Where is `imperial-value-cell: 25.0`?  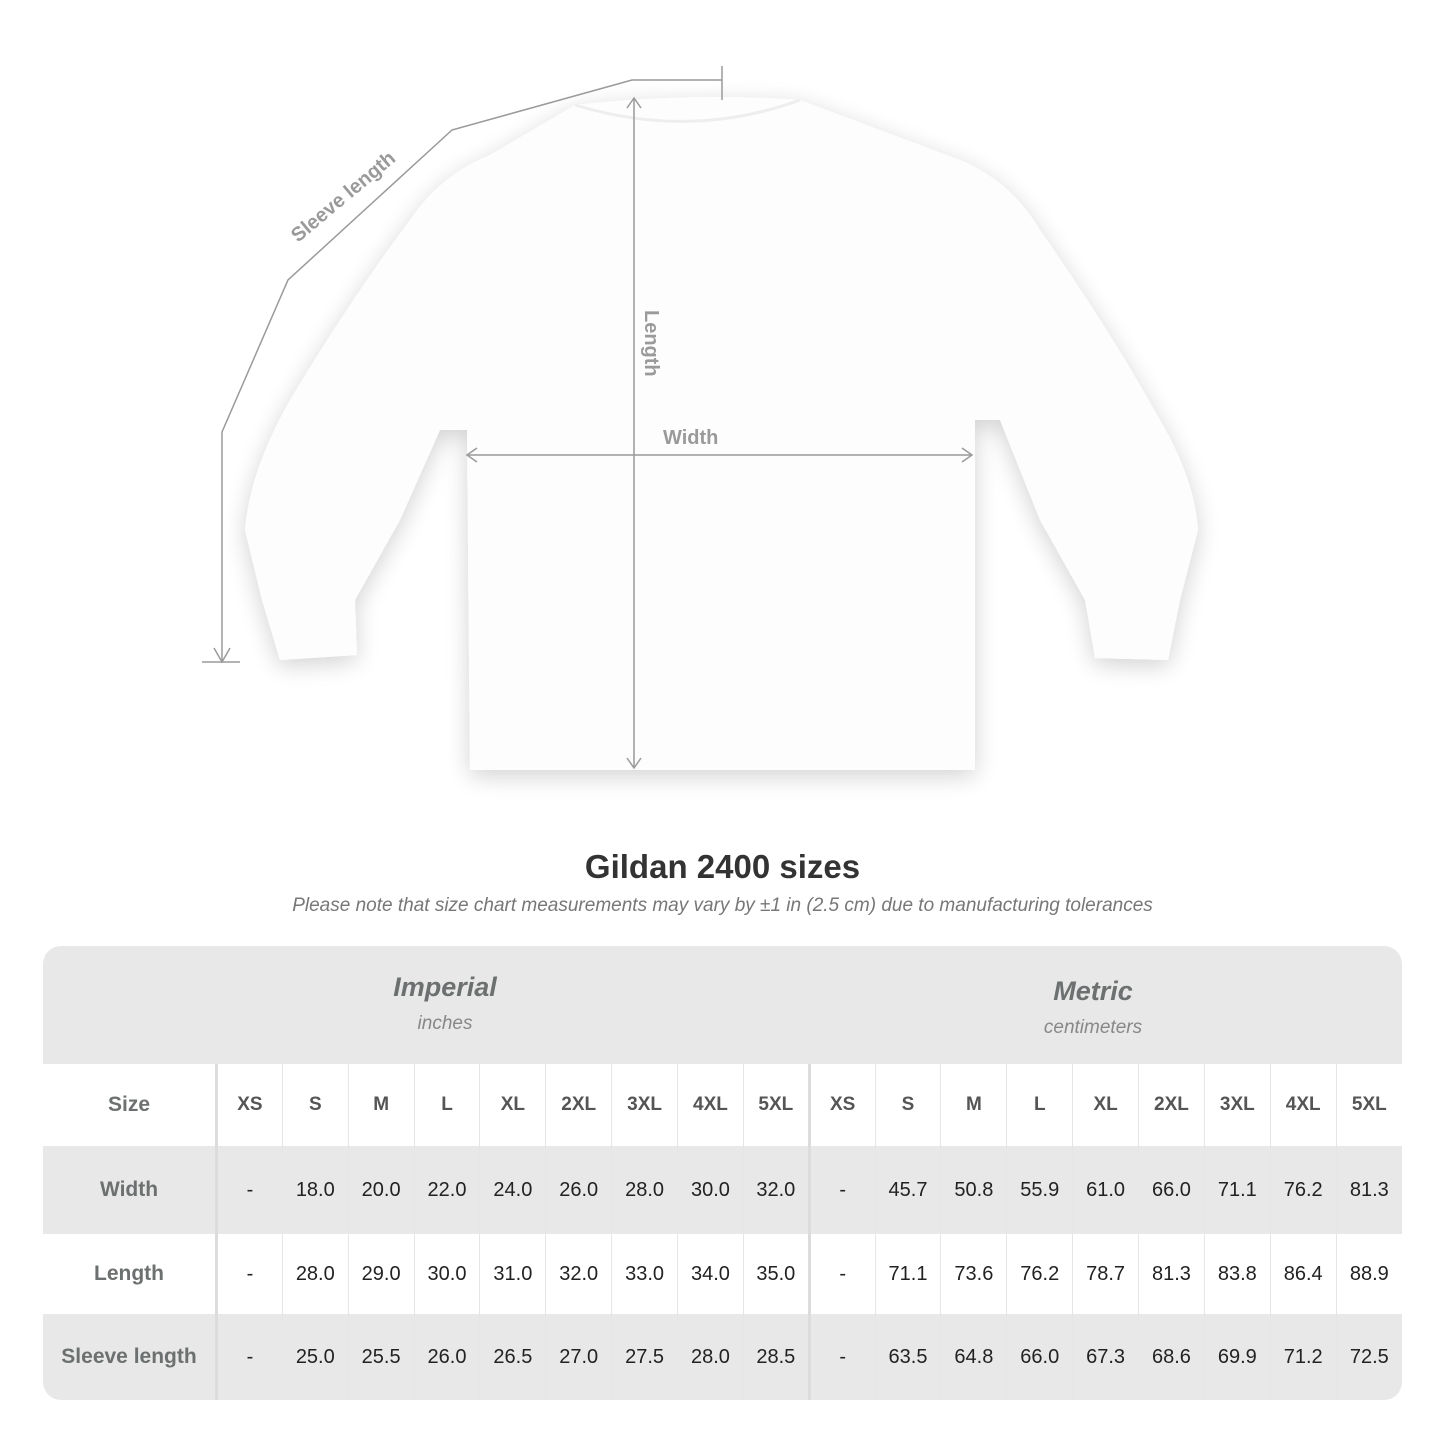 imperial-value-cell: 25.0 is located at coordinates (315, 1357).